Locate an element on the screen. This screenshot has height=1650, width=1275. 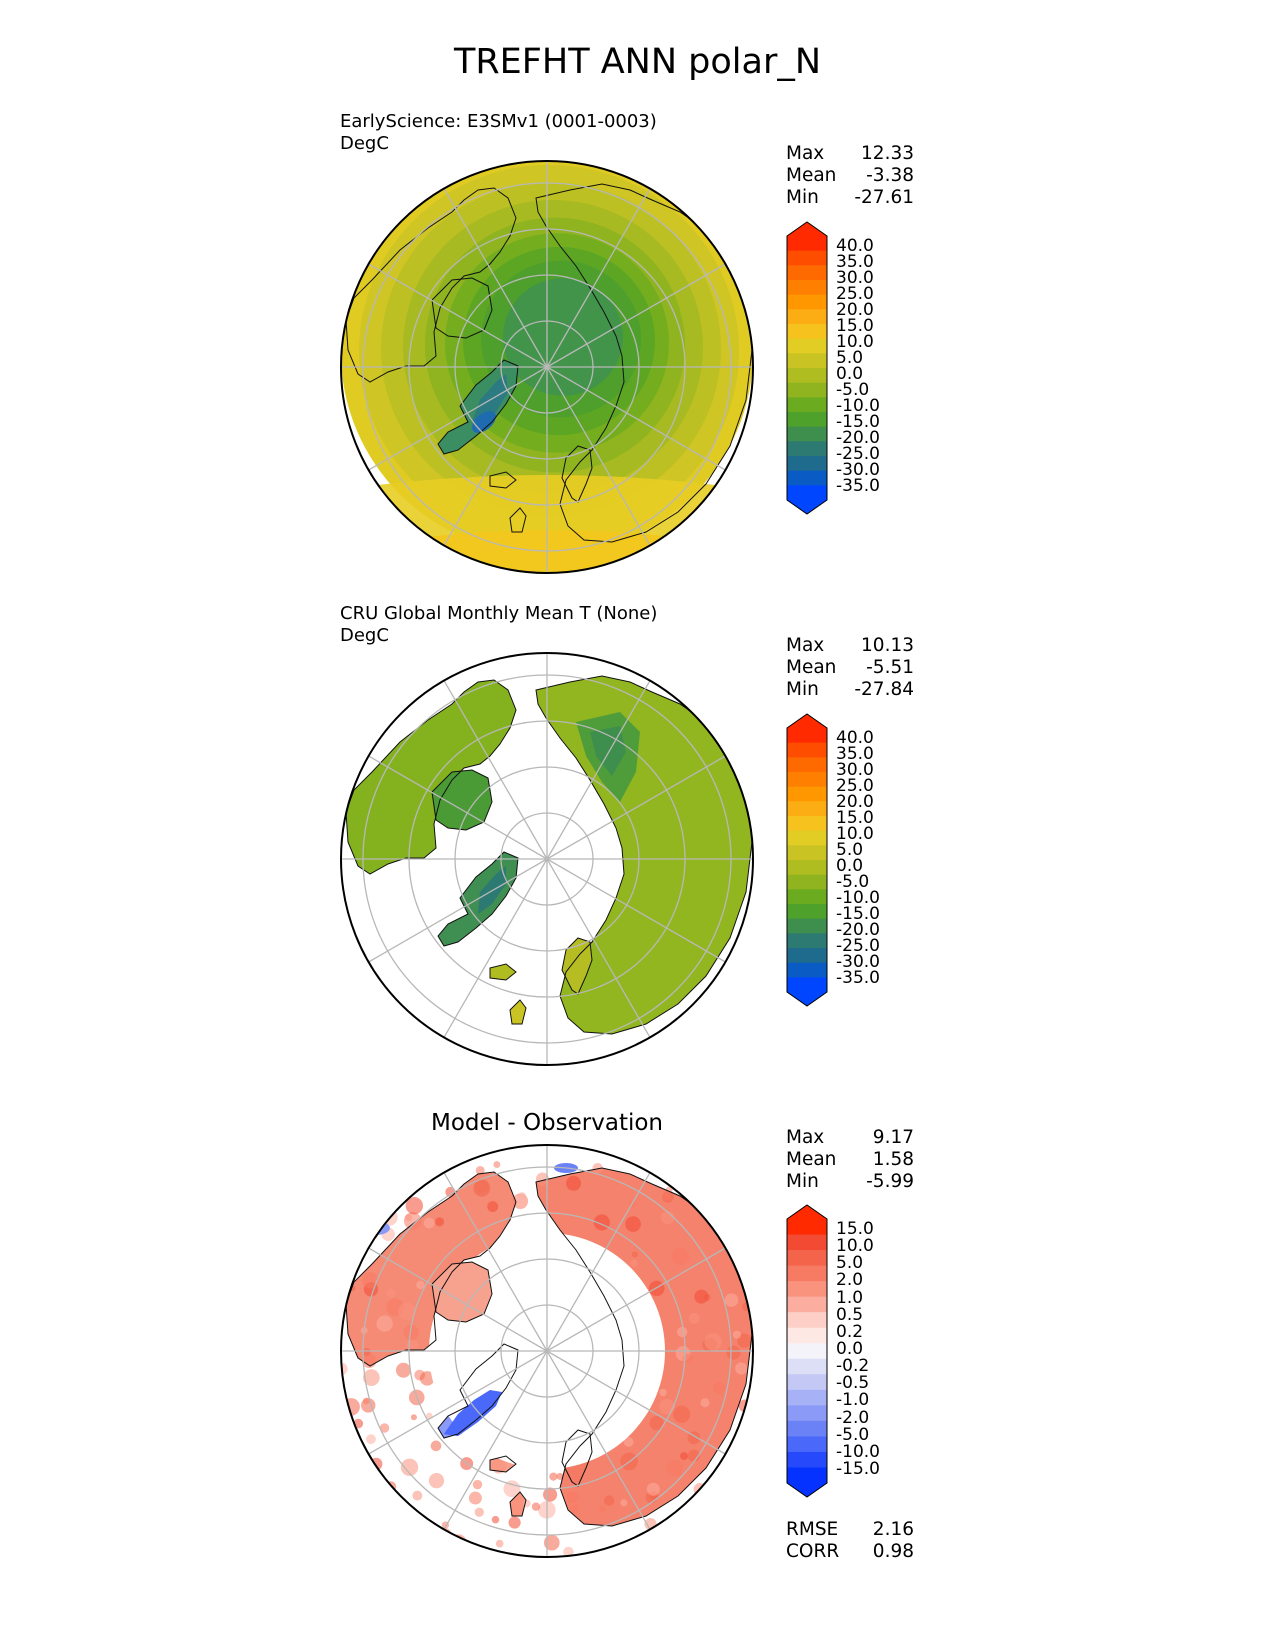
stat-mean-value: -3.38 is located at coordinates (890, 175).